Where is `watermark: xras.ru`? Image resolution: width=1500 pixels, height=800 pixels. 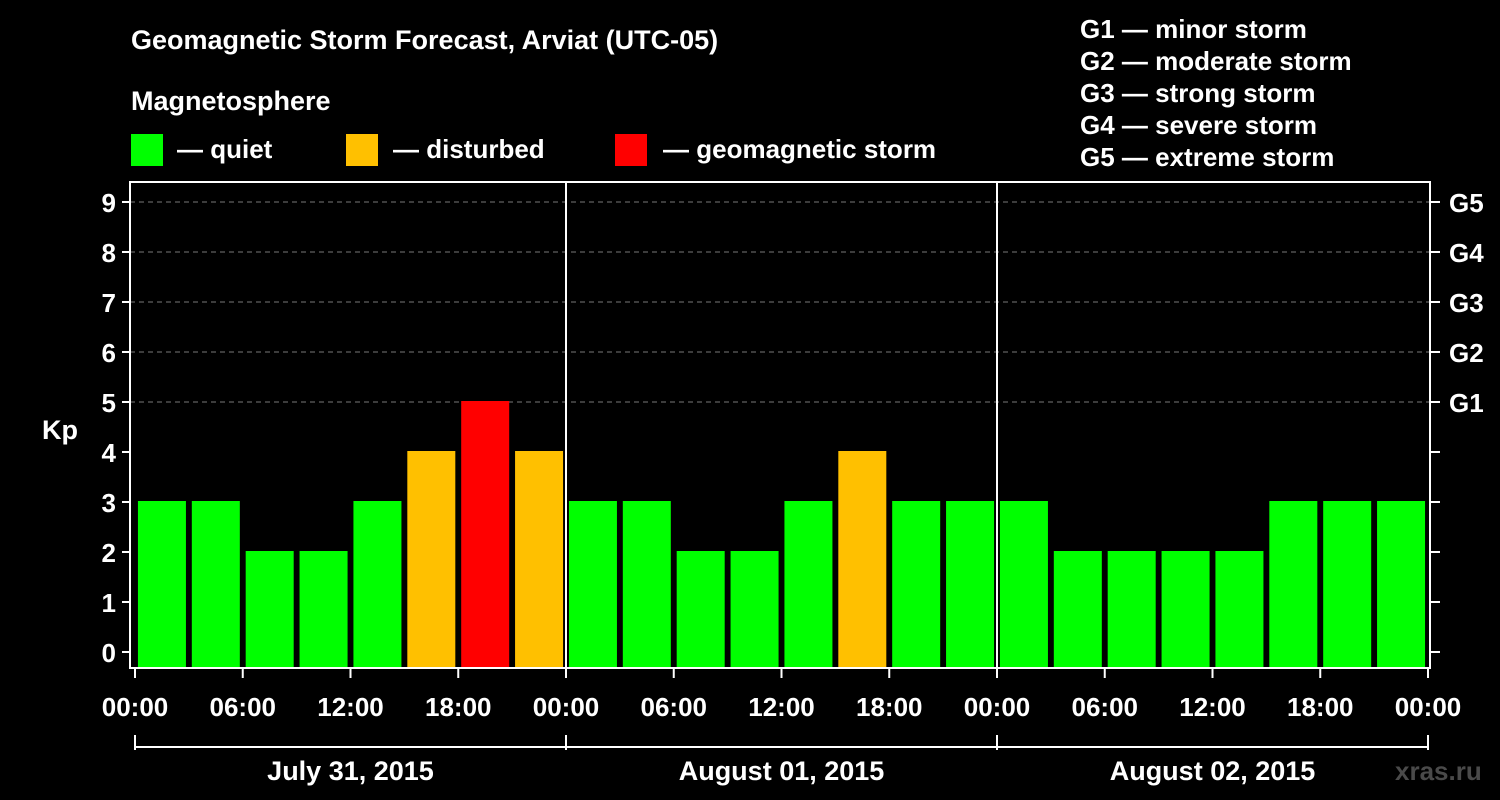 watermark: xras.ru is located at coordinates (1438, 771).